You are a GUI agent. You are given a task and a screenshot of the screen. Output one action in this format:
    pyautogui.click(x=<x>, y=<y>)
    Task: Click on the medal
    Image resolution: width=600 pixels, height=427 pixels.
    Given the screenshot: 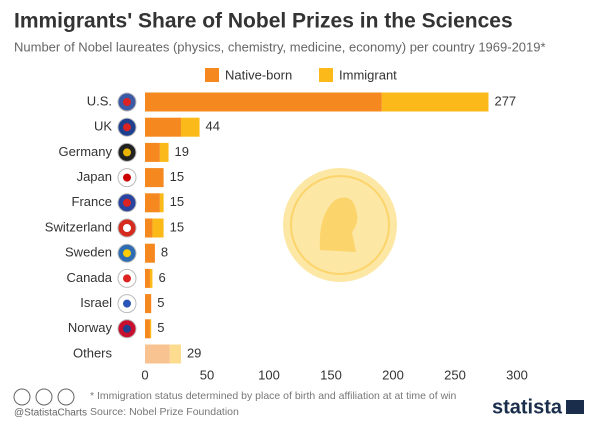 What is the action you would take?
    pyautogui.click(x=340, y=225)
    